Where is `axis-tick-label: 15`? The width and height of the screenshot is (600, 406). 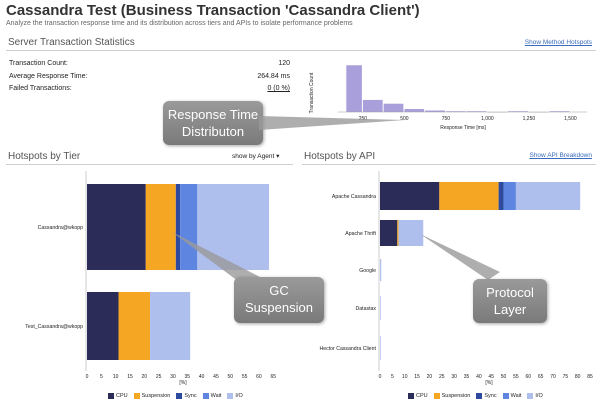 axis-tick-label: 15 is located at coordinates (130, 377).